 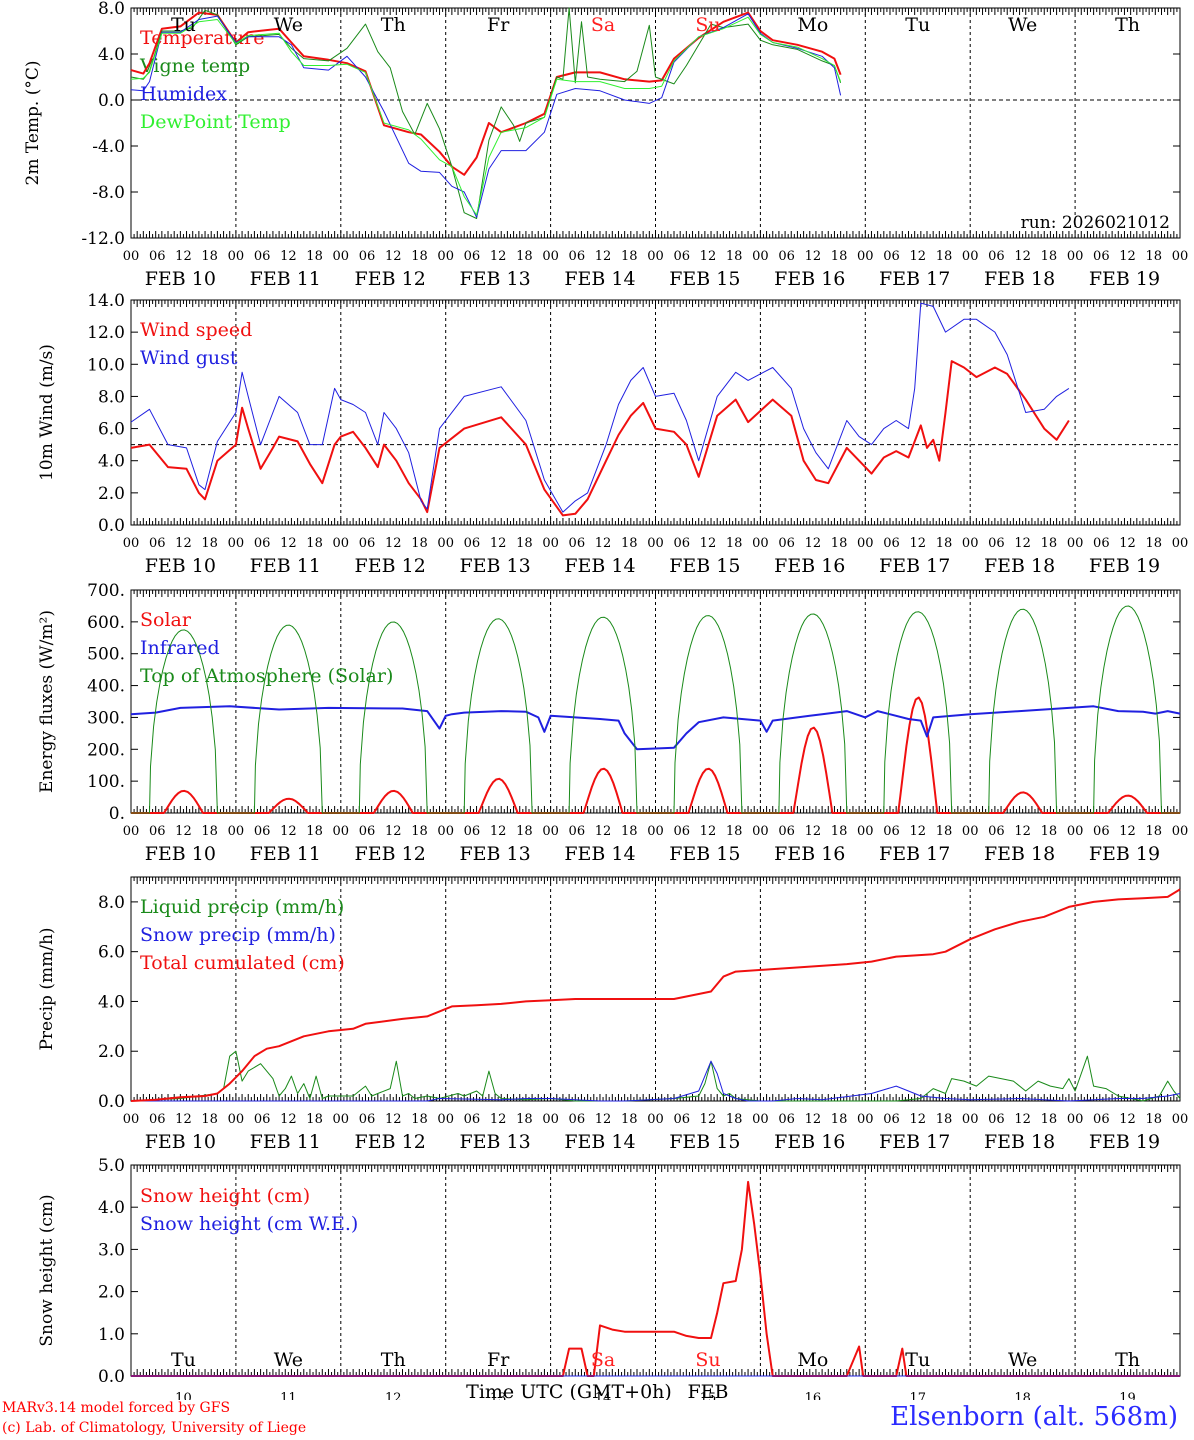 I want to click on wind-y-tick-label: 0.0, so click(x=111, y=526).